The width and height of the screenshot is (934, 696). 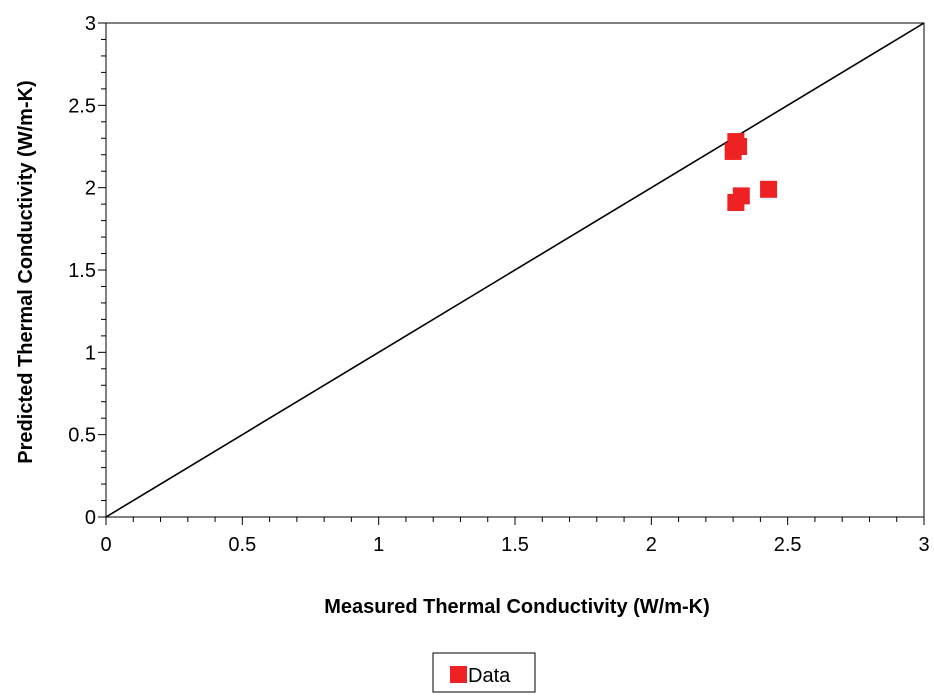 I want to click on y-tick-label: 2.5, so click(x=82, y=106).